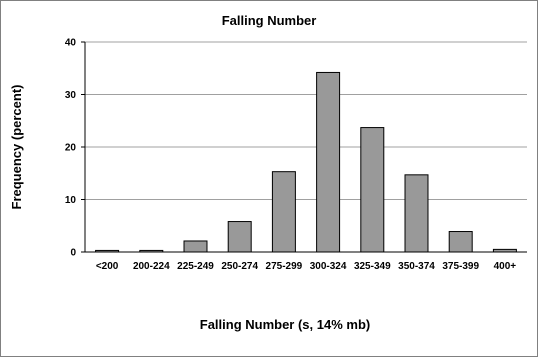  What do you see at coordinates (284, 266) in the screenshot?
I see `x-tick-label: 275-299` at bounding box center [284, 266].